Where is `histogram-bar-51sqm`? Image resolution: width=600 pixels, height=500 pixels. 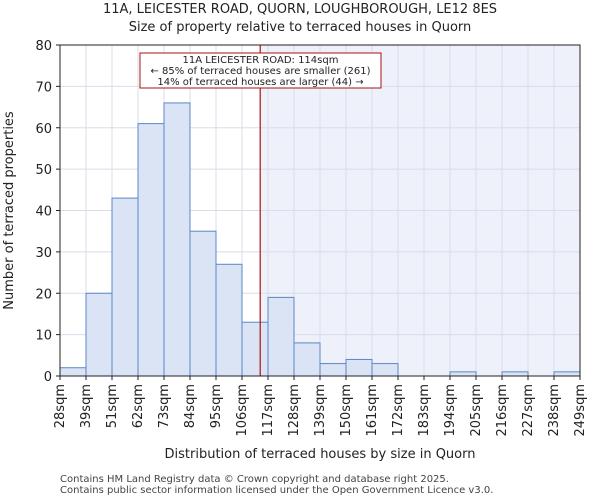 histogram-bar-51sqm is located at coordinates (125, 287).